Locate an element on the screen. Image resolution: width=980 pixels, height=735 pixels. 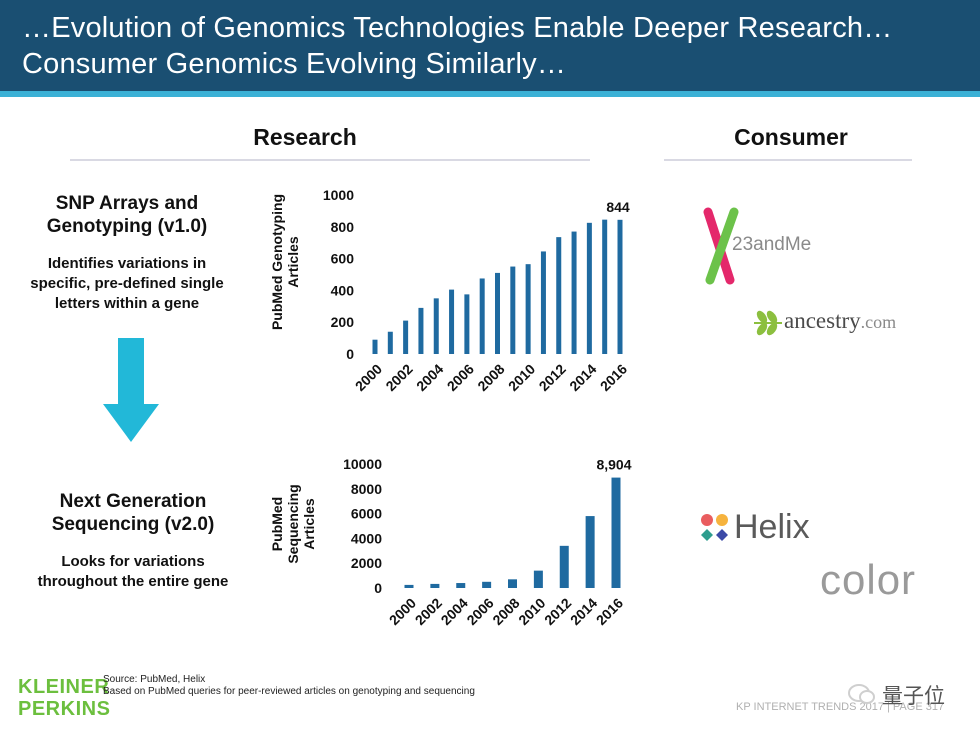
helix-text: Helix is located at coordinates (772, 527).